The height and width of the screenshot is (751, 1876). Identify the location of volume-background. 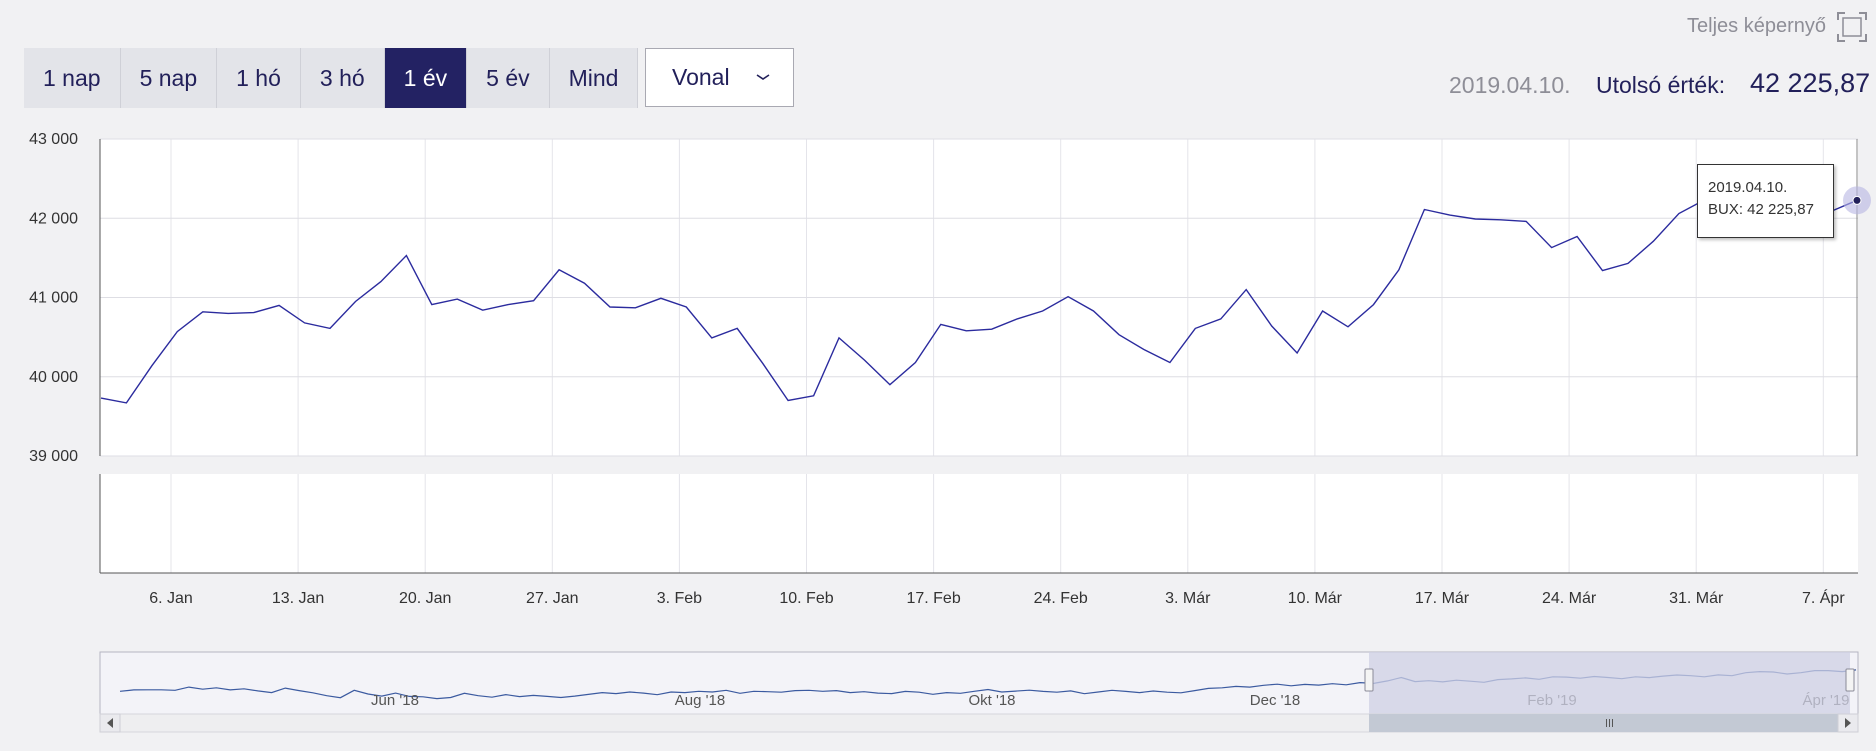
(979, 523).